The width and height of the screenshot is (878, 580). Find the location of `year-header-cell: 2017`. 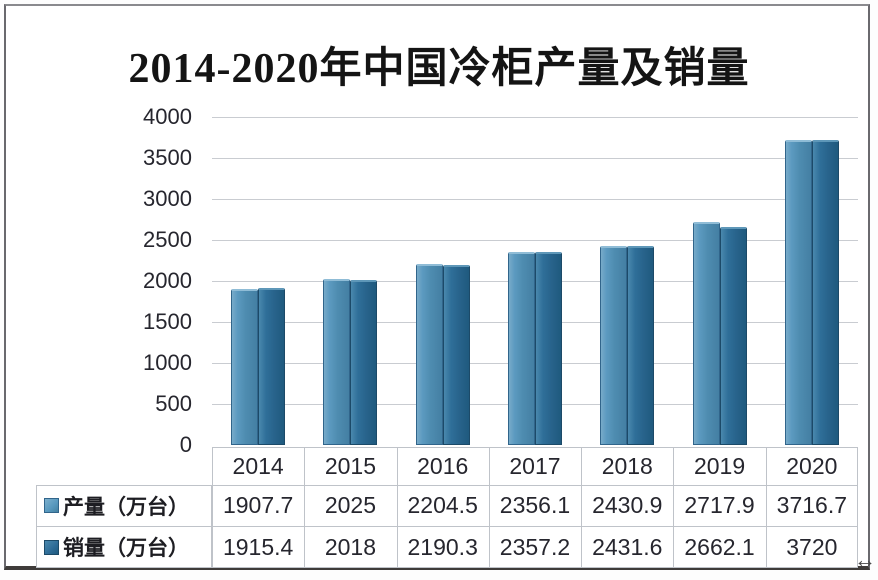

year-header-cell: 2017 is located at coordinates (535, 466).